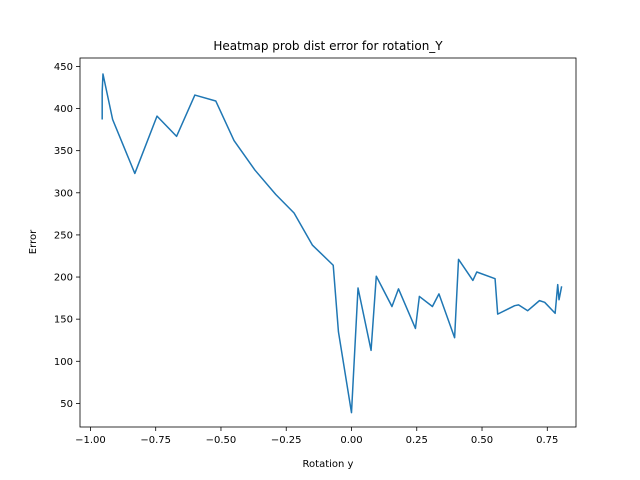 The height and width of the screenshot is (480, 640). I want to click on y-tick-label: 100, so click(63, 362).